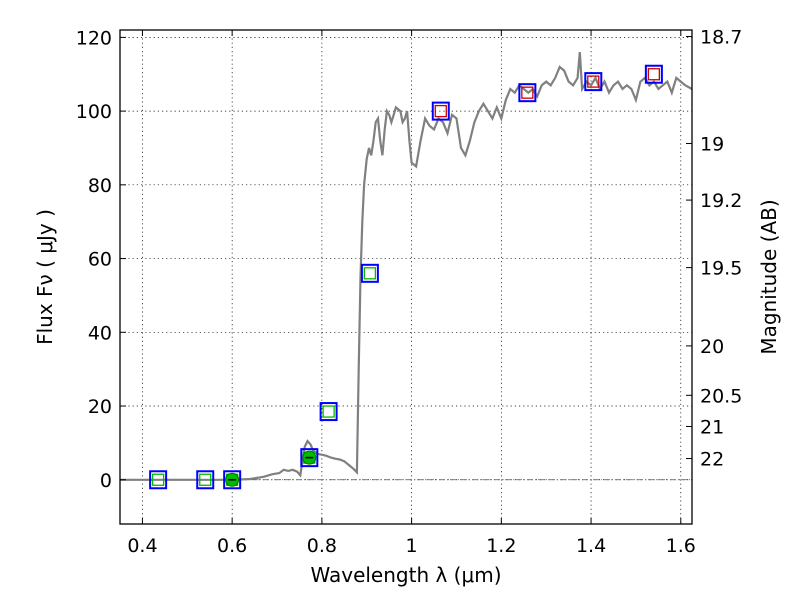 Image resolution: width=800 pixels, height=600 pixels. Describe the element at coordinates (721, 38) in the screenshot. I see `mag-tick-label: 18.7` at that location.